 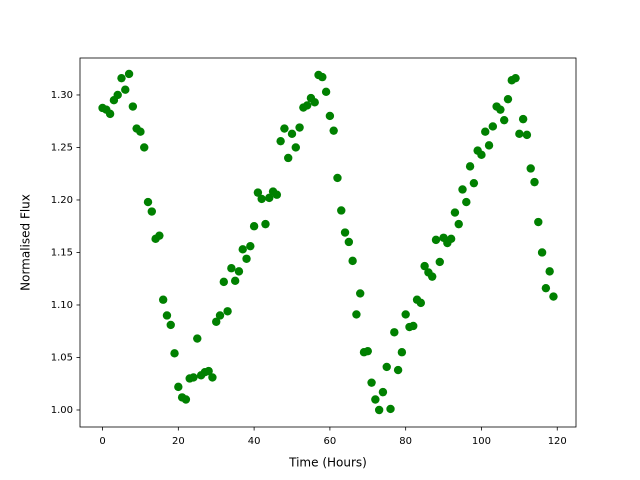 I want to click on x-tick-label: 80, so click(x=405, y=441).